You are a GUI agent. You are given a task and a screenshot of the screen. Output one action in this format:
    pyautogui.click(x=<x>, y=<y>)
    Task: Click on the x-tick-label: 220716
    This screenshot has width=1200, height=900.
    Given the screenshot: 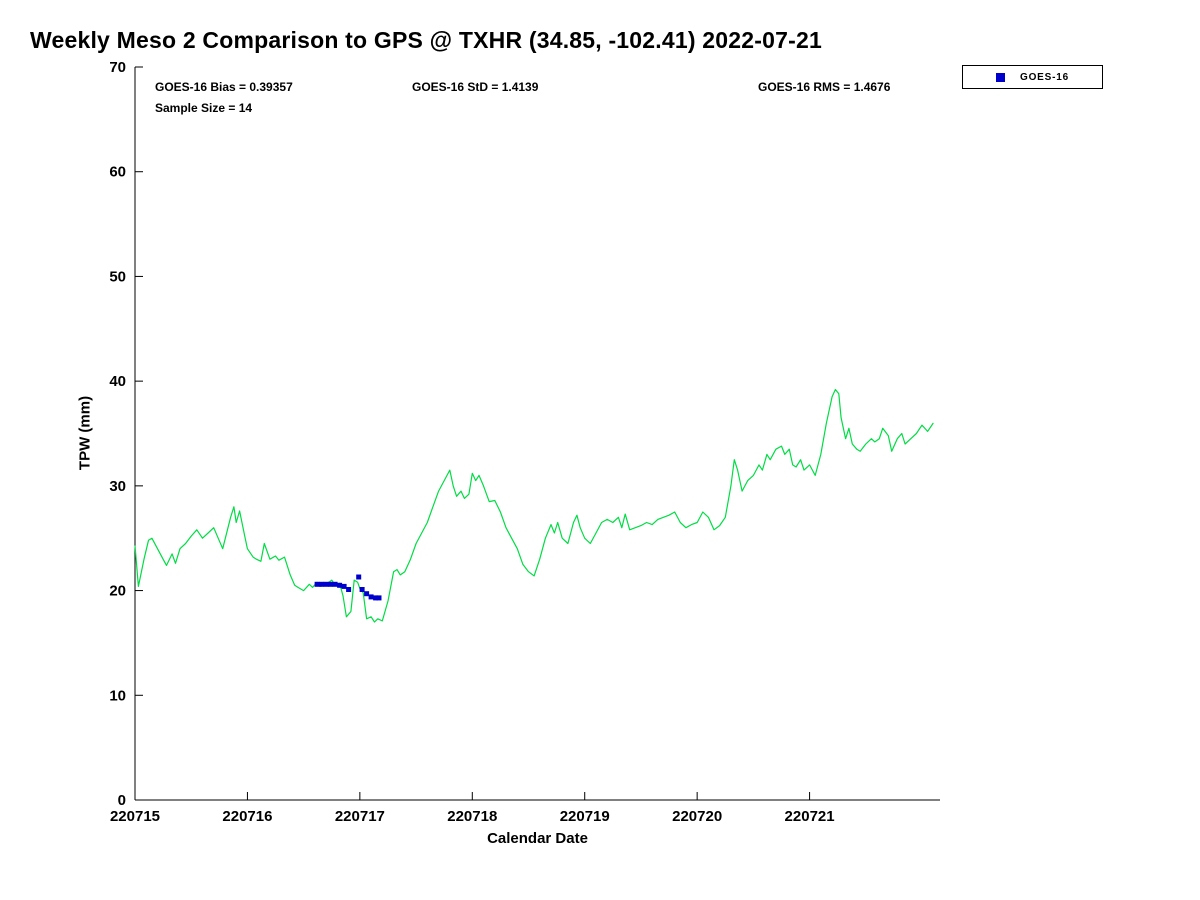 What is the action you would take?
    pyautogui.click(x=247, y=816)
    